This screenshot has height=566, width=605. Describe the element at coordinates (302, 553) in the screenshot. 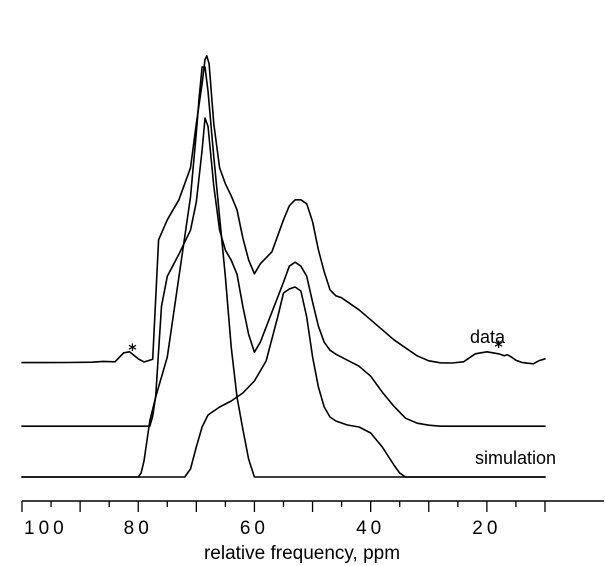

I see `x-axis-title: relative frequency, ppm` at that location.